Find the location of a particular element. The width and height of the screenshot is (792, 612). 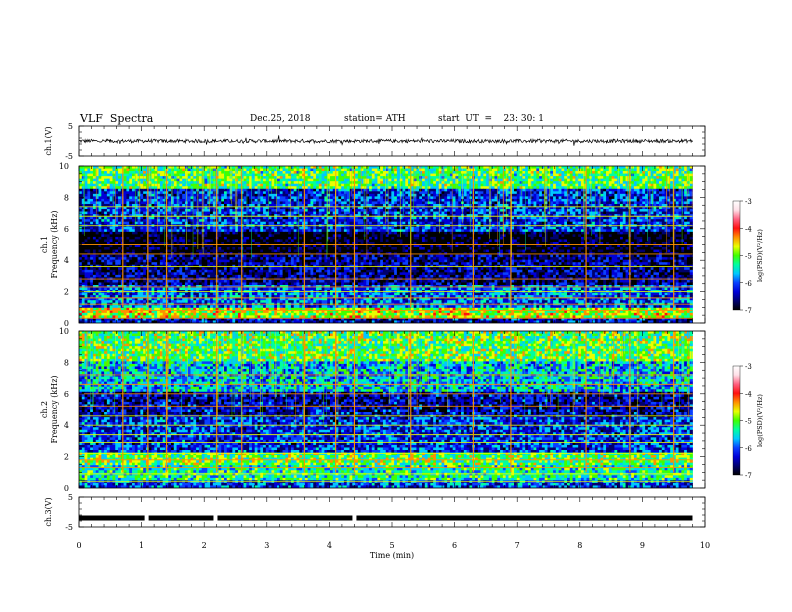

ch1-spectrogram-ytick-label: 8 is located at coordinates (66, 197).